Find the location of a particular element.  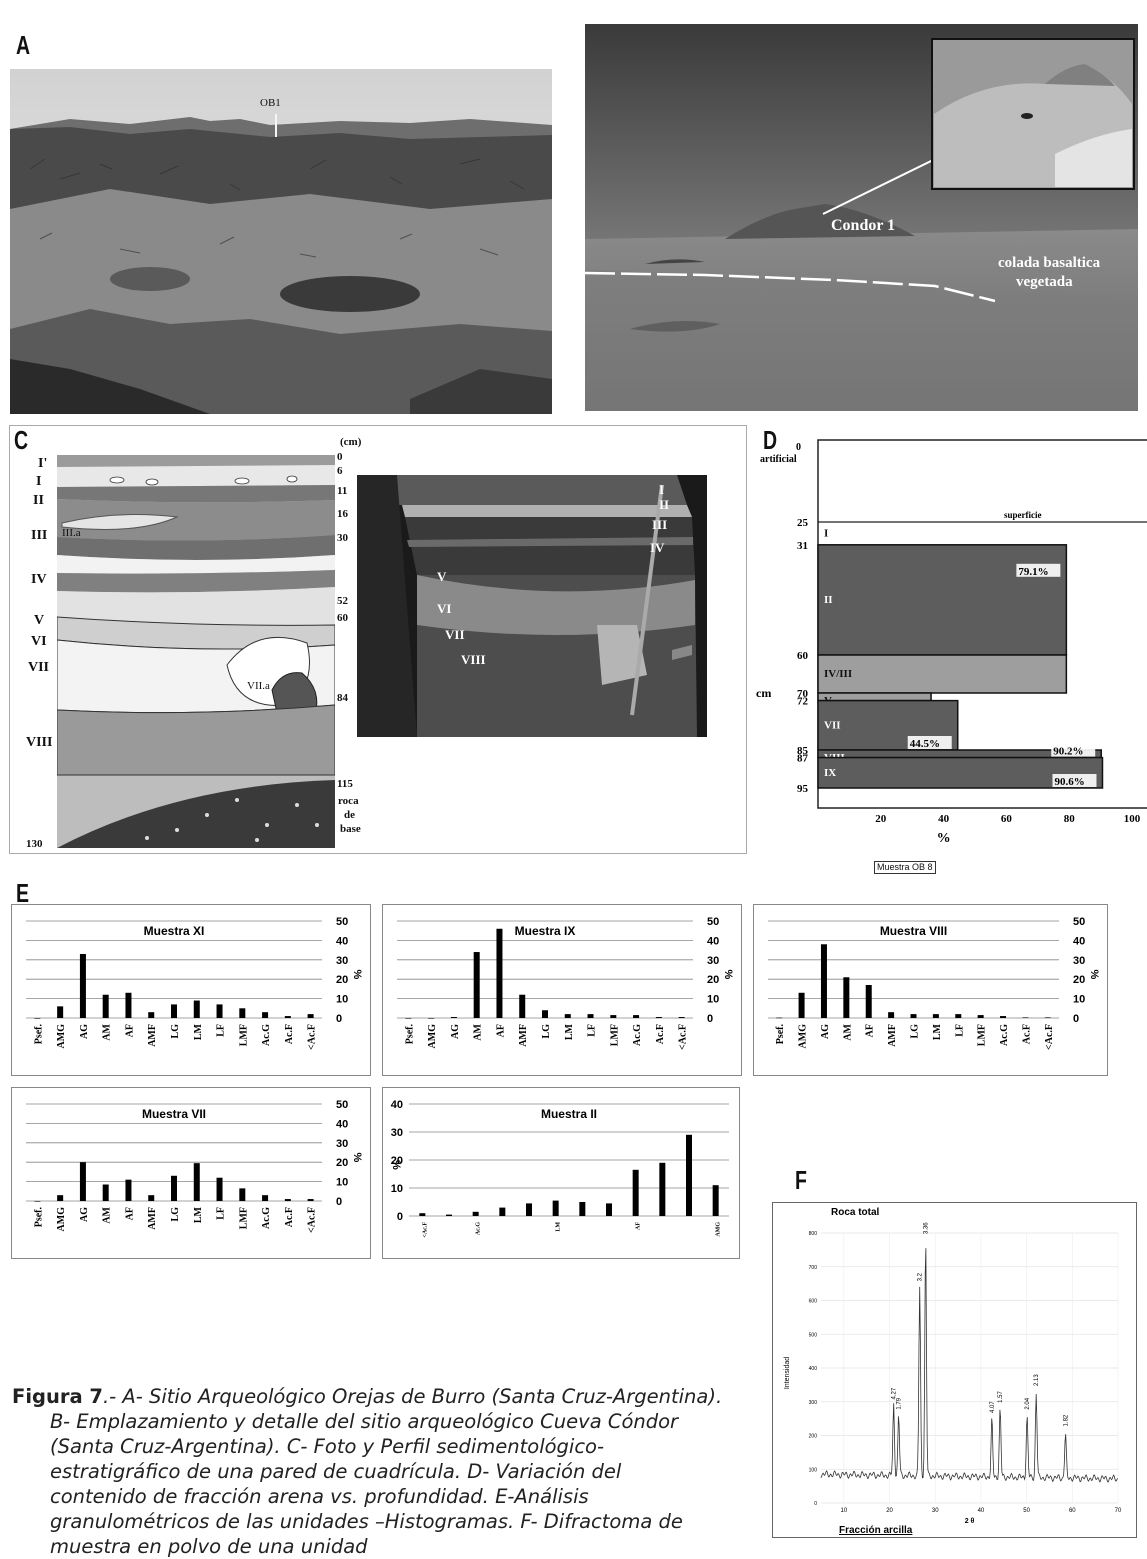

depth-label: 16 is located at coordinates (342, 514).